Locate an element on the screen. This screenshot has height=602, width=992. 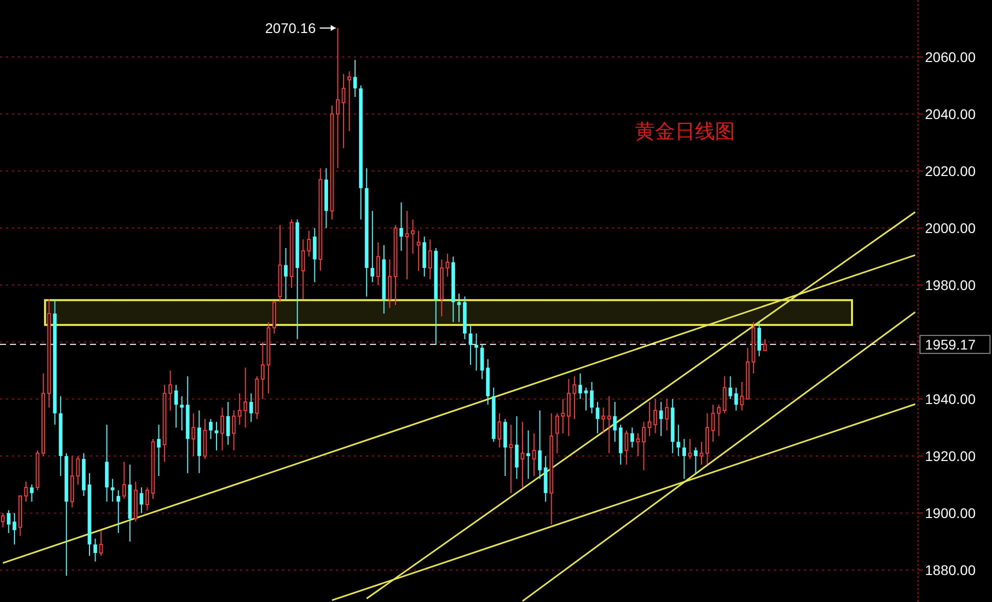
y-tick-label: 1920.00 is located at coordinates (950, 456).